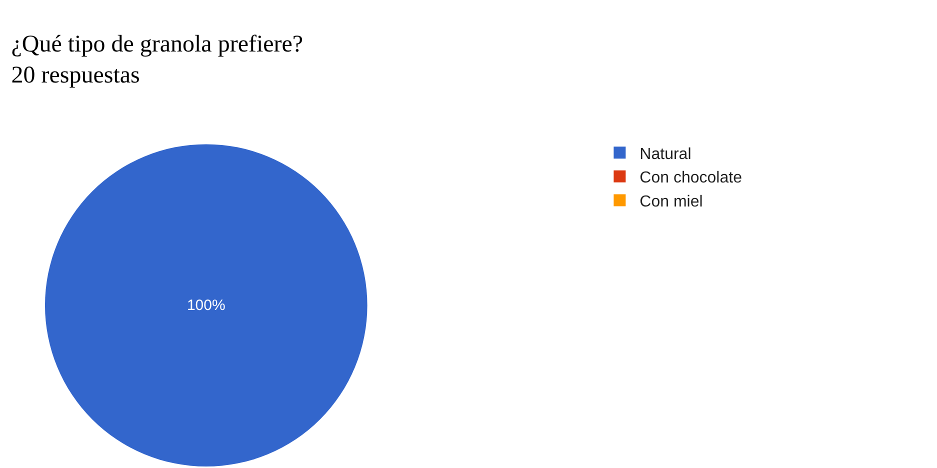  Describe the element at coordinates (75, 75) in the screenshot. I see `chart-subtitle: 20 respuestas` at that location.